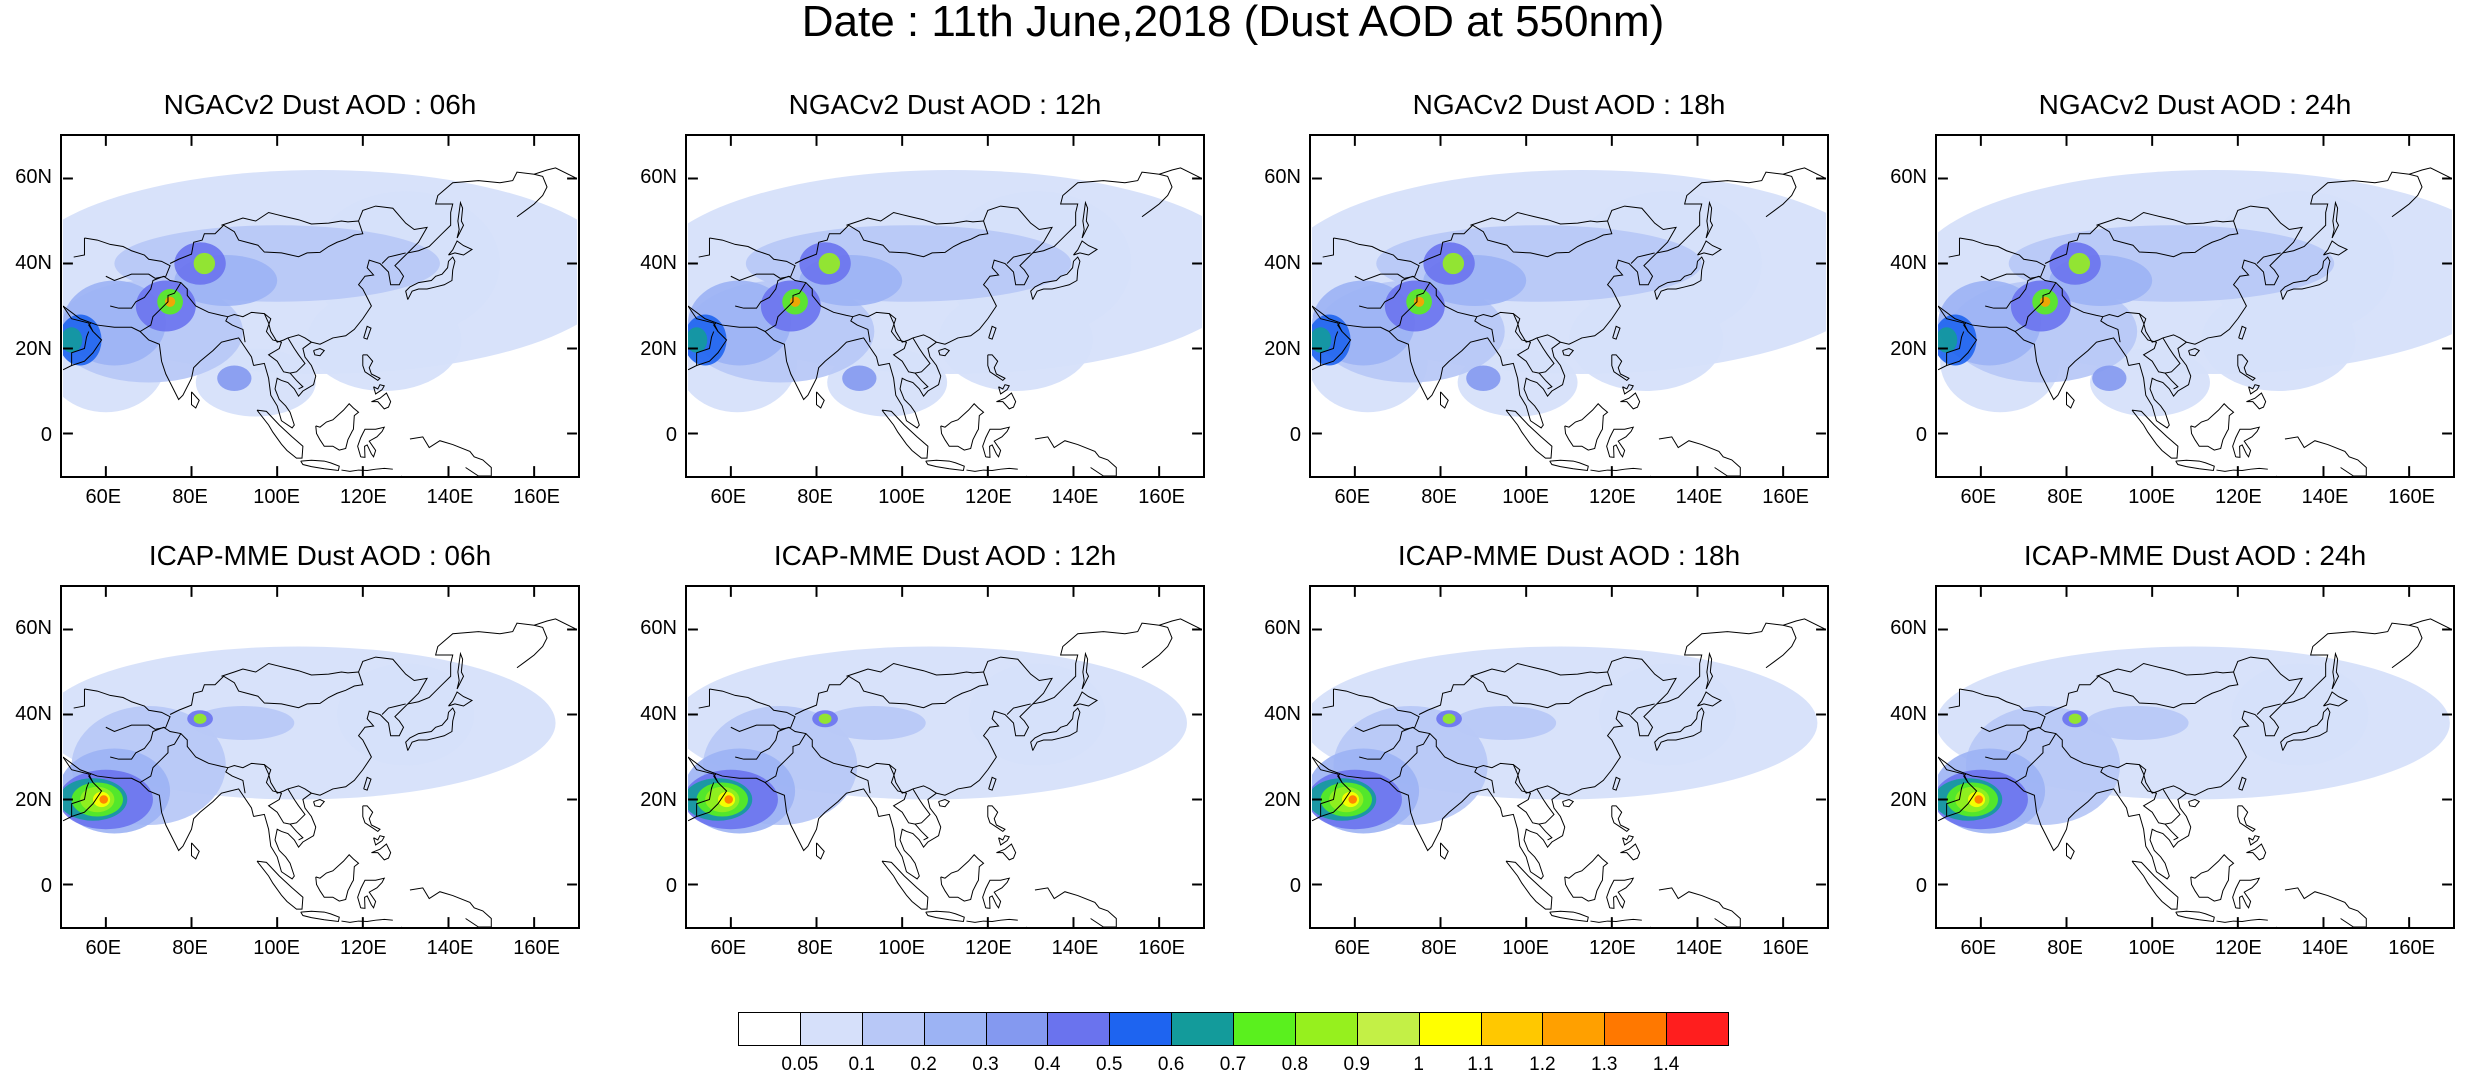 The image size is (2466, 1076). Describe the element at coordinates (33, 628) in the screenshot. I see `lat-label: 60N` at that location.